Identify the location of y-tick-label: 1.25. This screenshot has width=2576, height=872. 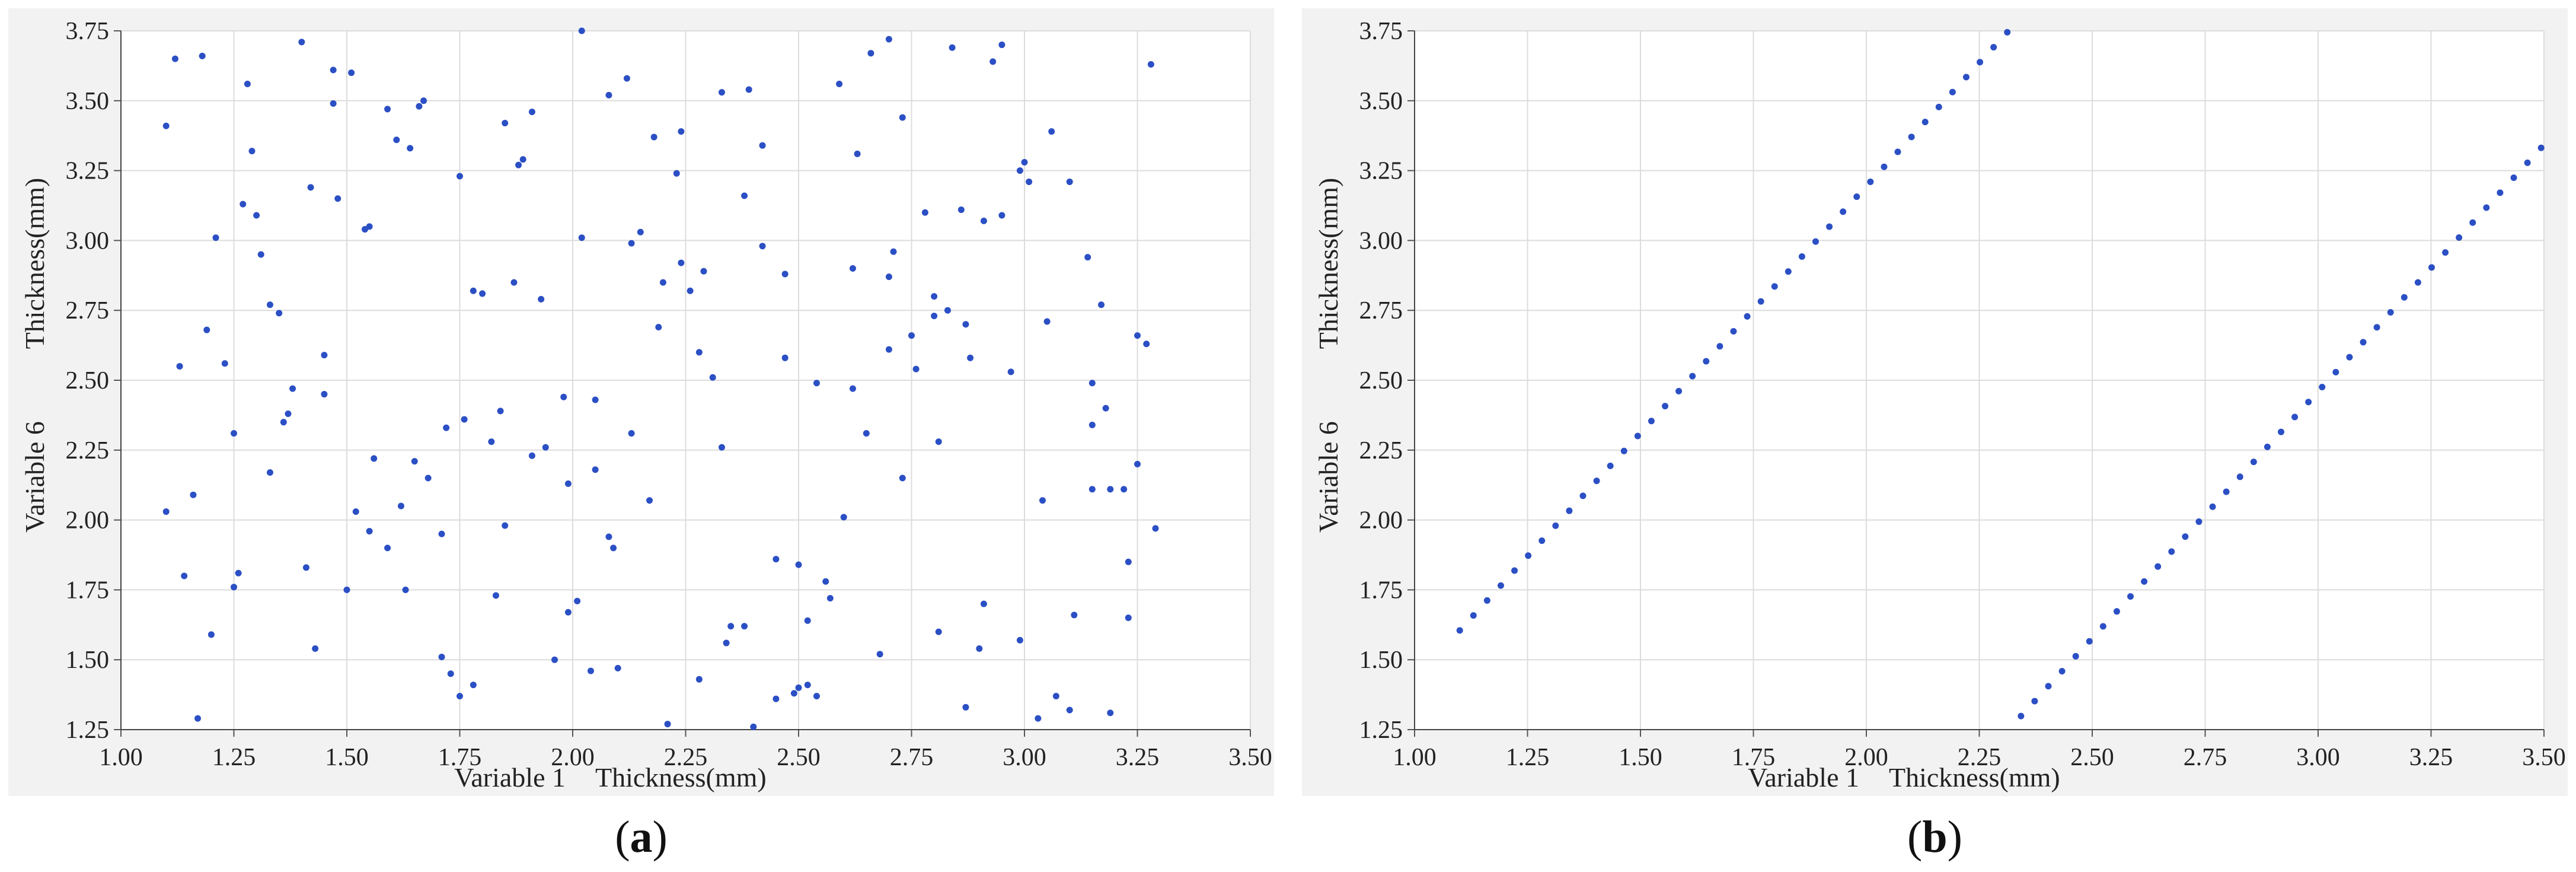
(88, 730).